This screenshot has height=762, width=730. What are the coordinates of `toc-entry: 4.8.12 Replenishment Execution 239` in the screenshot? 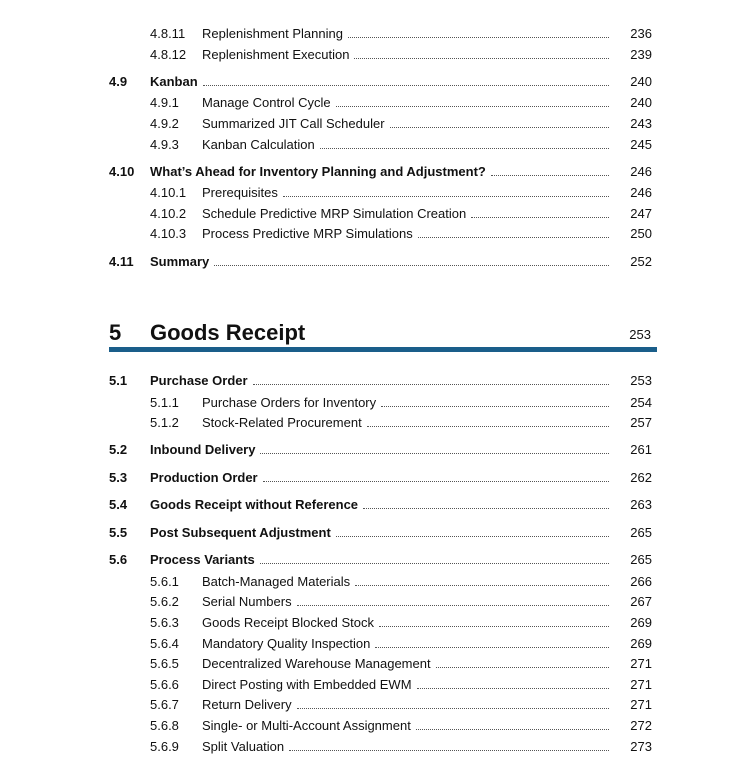 It's located at (380, 55).